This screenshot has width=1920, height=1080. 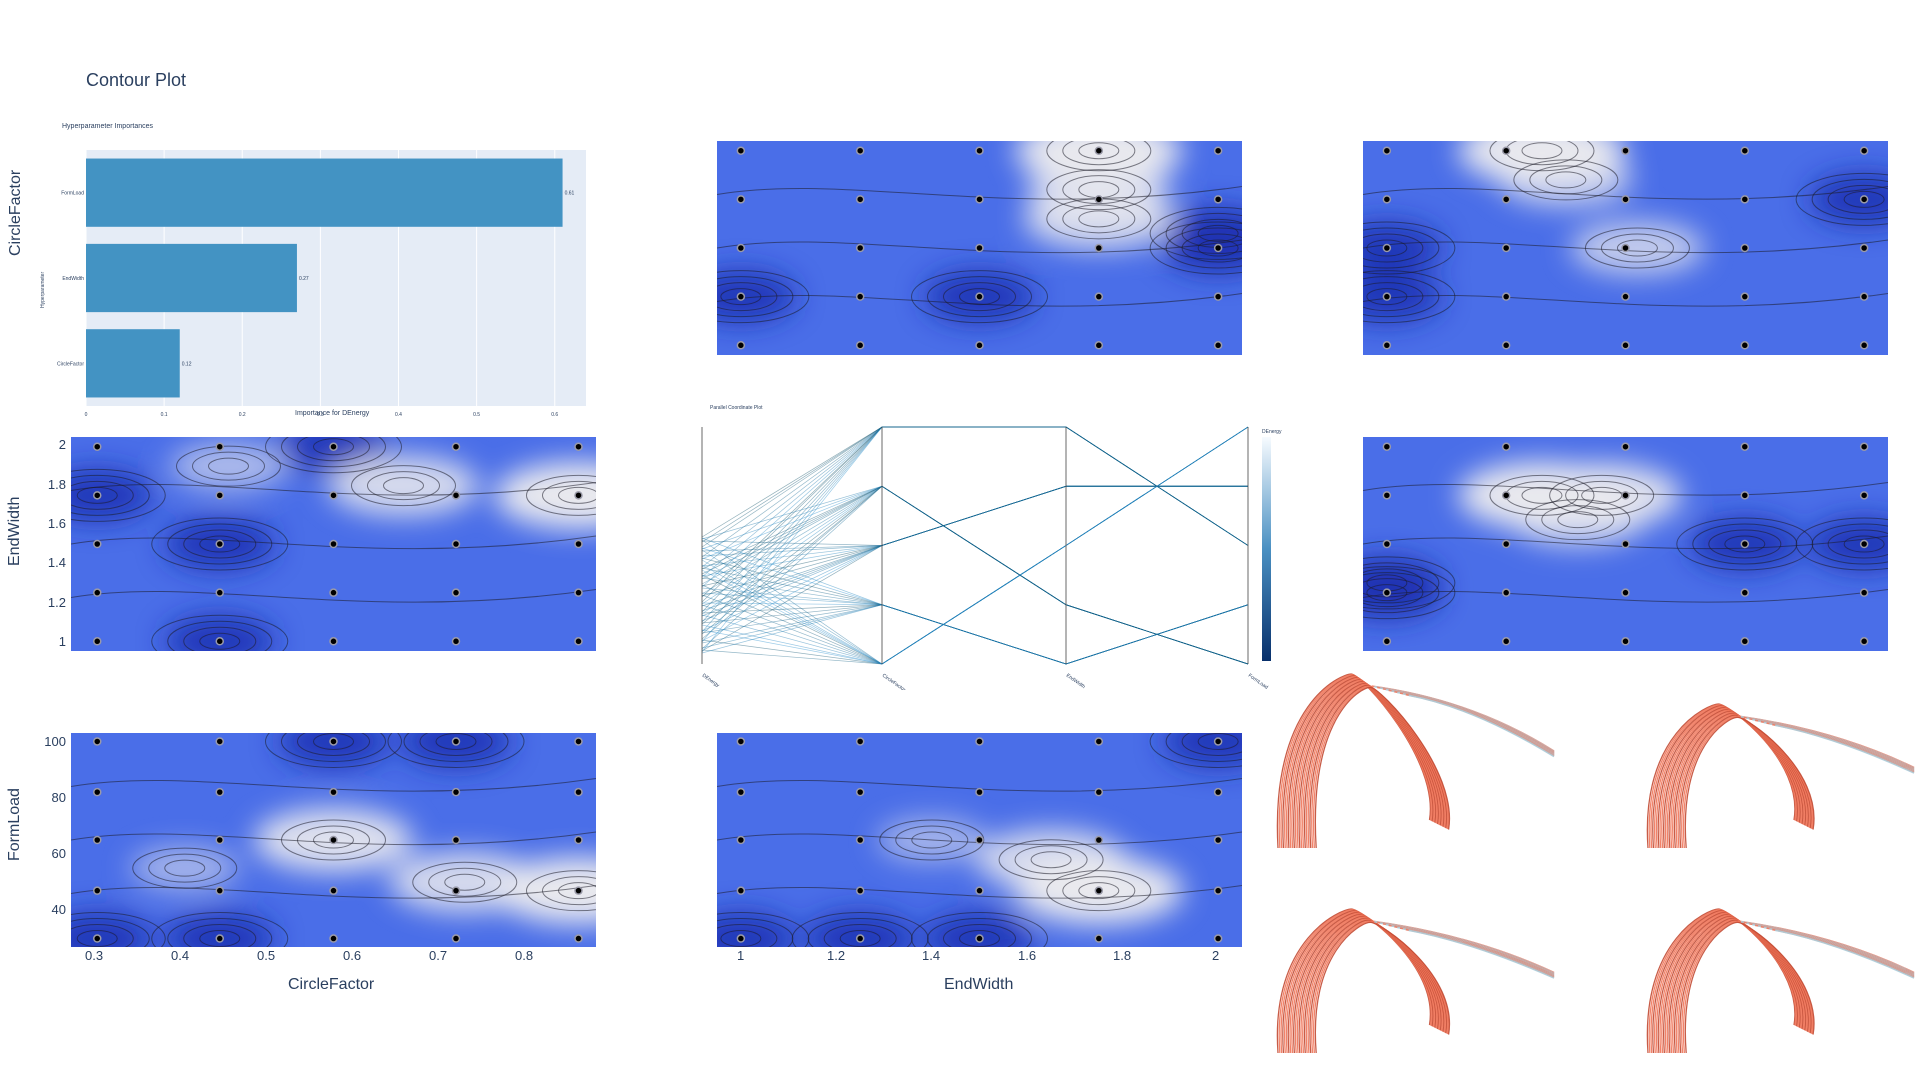 I want to click on contour-top-right, so click(x=1625, y=248).